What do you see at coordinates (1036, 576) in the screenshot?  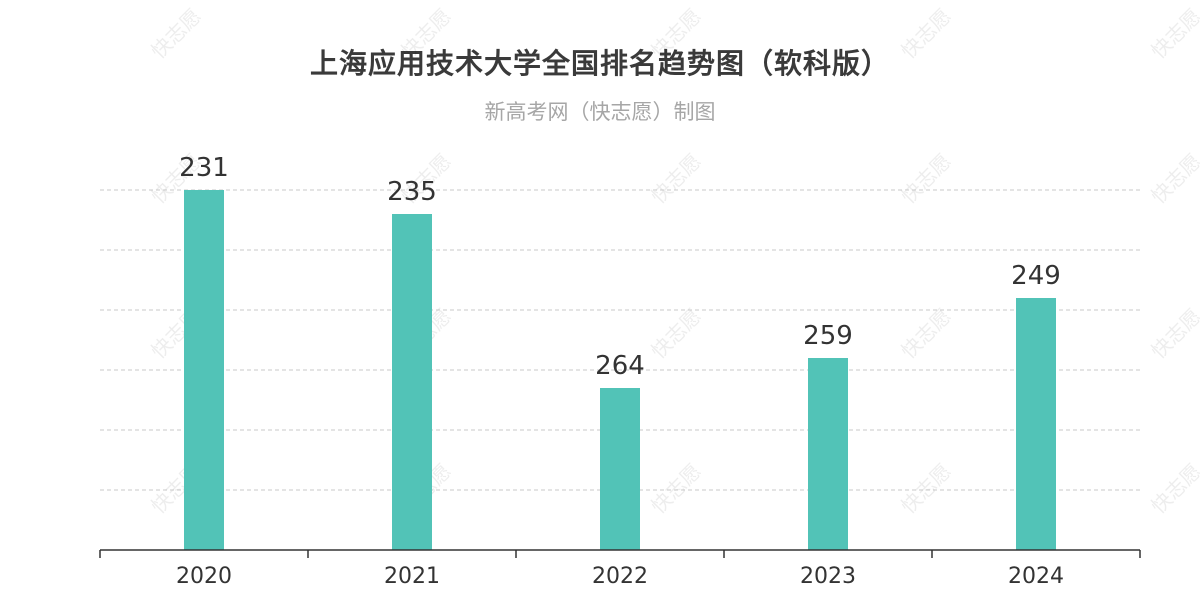 I see `x-tick-label: 2024` at bounding box center [1036, 576].